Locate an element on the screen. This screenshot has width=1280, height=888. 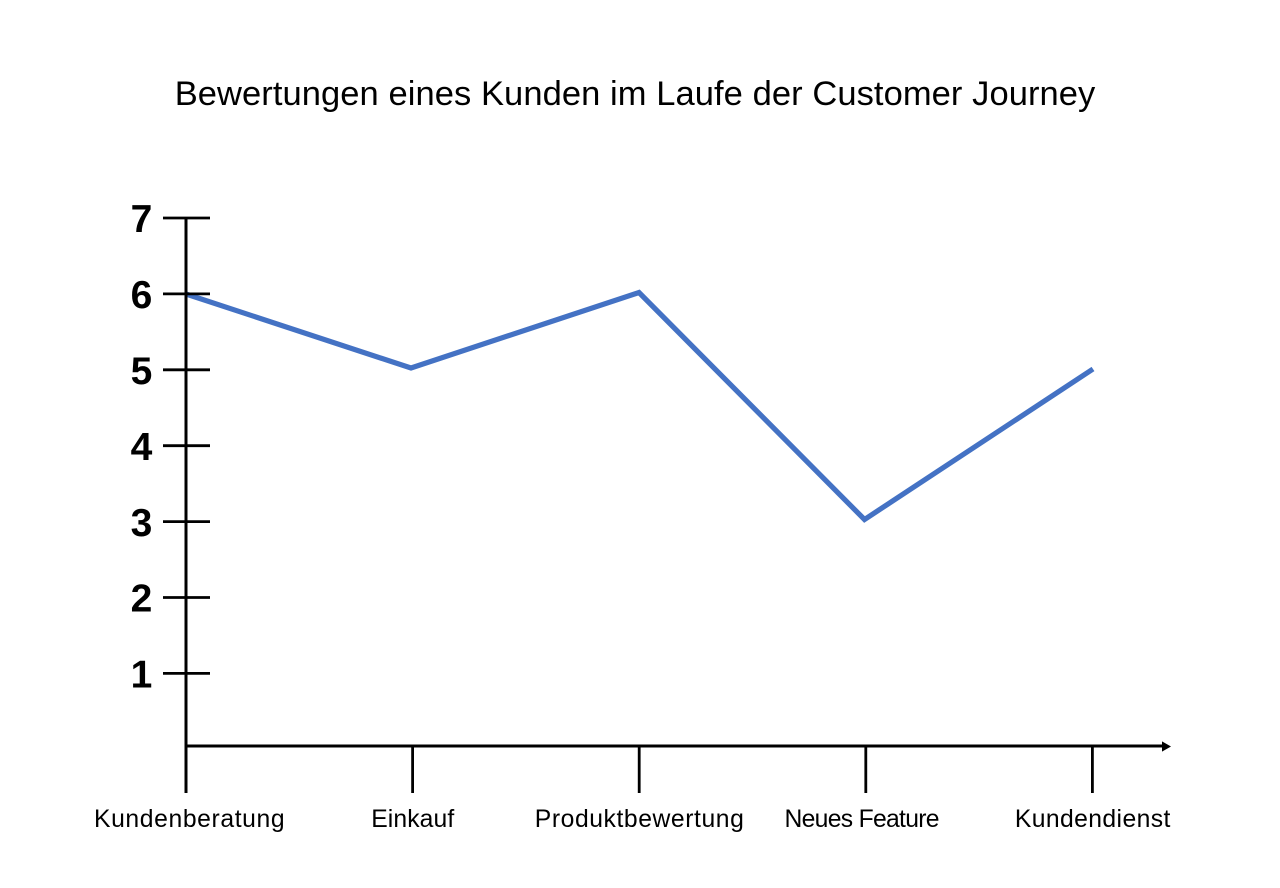
svg-text: 5 is located at coordinates (142, 371).